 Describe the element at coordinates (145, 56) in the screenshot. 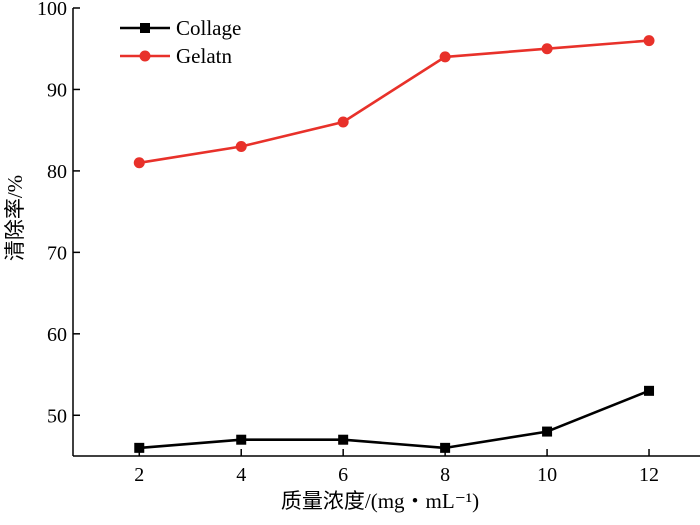

I see `legend-marker-gelatn` at that location.